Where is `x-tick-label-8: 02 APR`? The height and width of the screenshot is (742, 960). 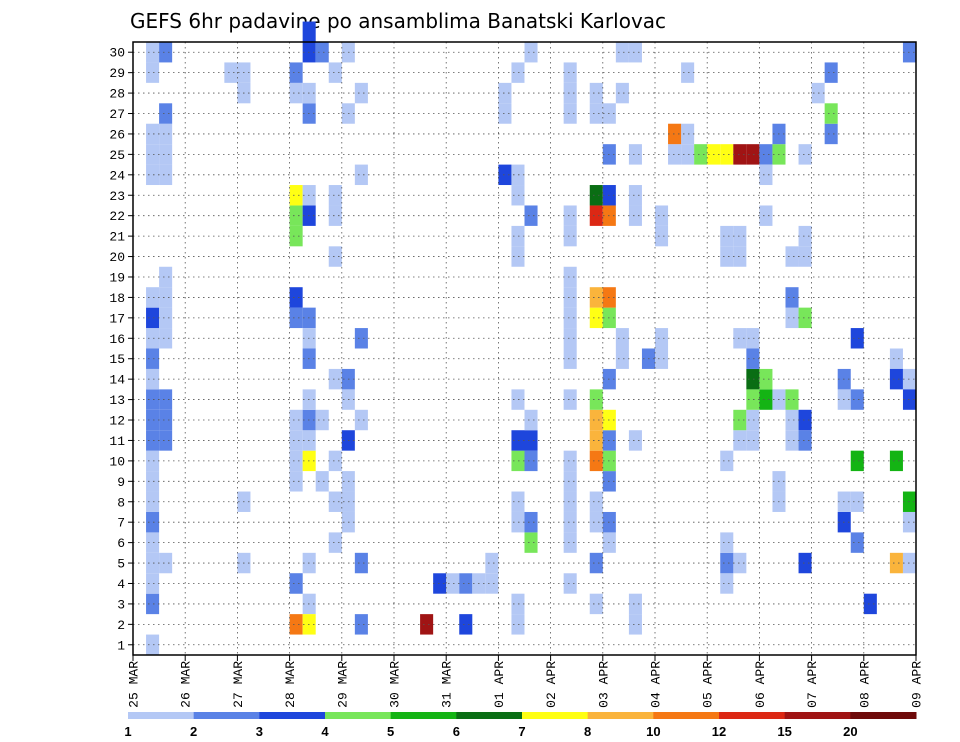 x-tick-label-8: 02 APR is located at coordinates (551, 684).